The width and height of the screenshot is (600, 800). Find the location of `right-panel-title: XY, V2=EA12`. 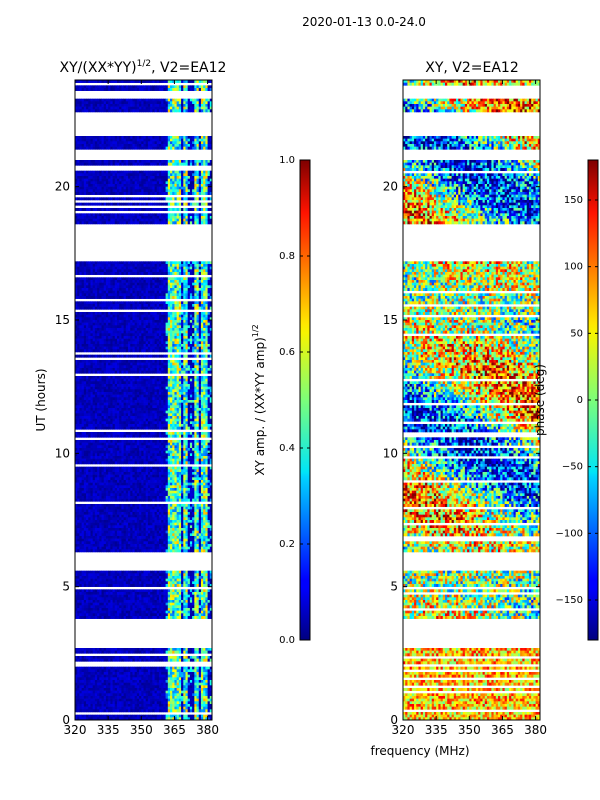

right-panel-title: XY, V2=EA12 is located at coordinates (472, 68).